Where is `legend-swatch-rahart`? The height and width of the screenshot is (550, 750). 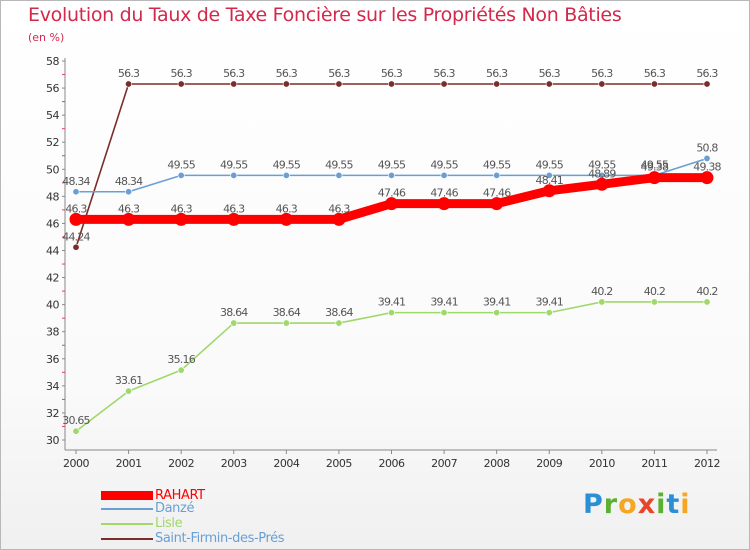 legend-swatch-rahart is located at coordinates (127, 495).